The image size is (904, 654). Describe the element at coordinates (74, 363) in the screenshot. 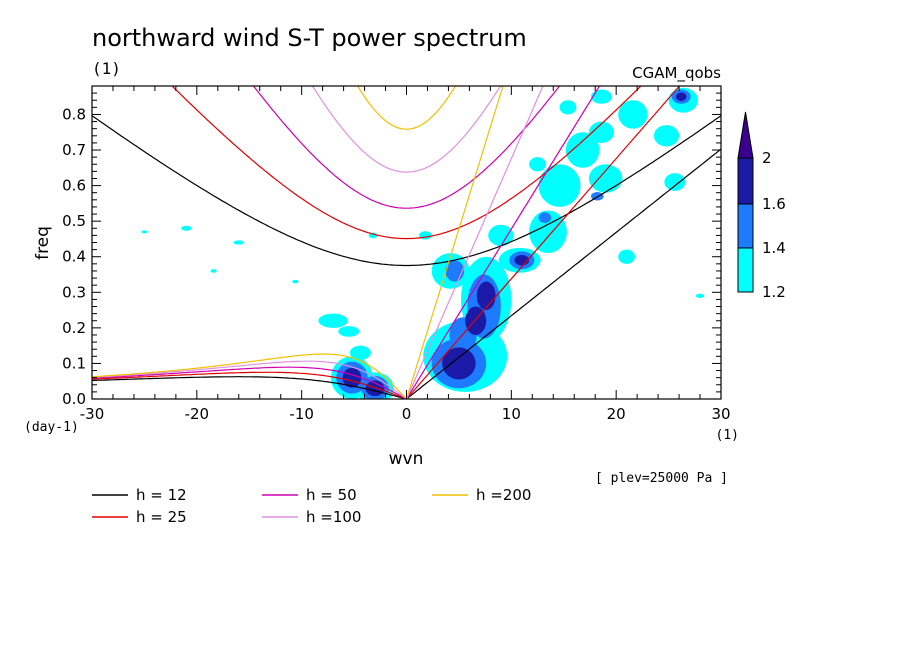

I see `y-tick-label: 0.1` at that location.